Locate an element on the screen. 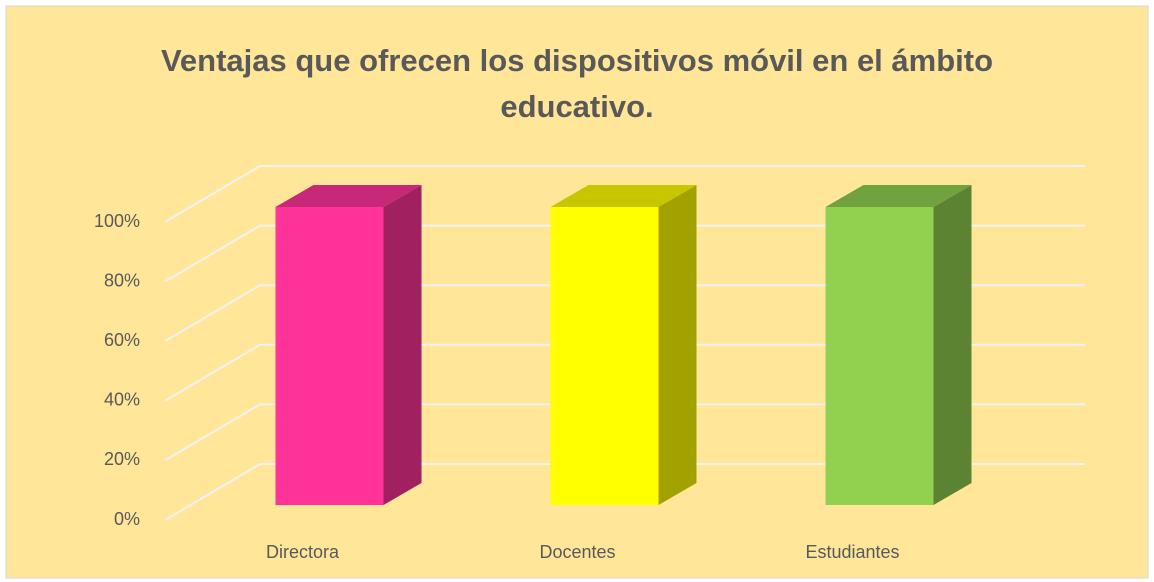  y-tick-label: 40% is located at coordinates (122, 400).